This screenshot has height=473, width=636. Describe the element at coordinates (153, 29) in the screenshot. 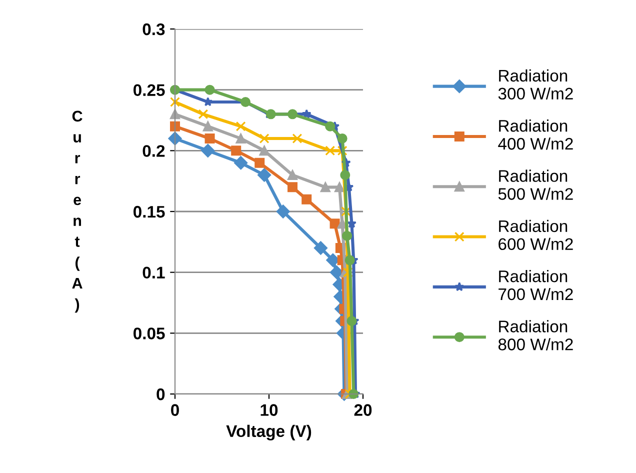

I see `y-tick-label: 0.3` at that location.